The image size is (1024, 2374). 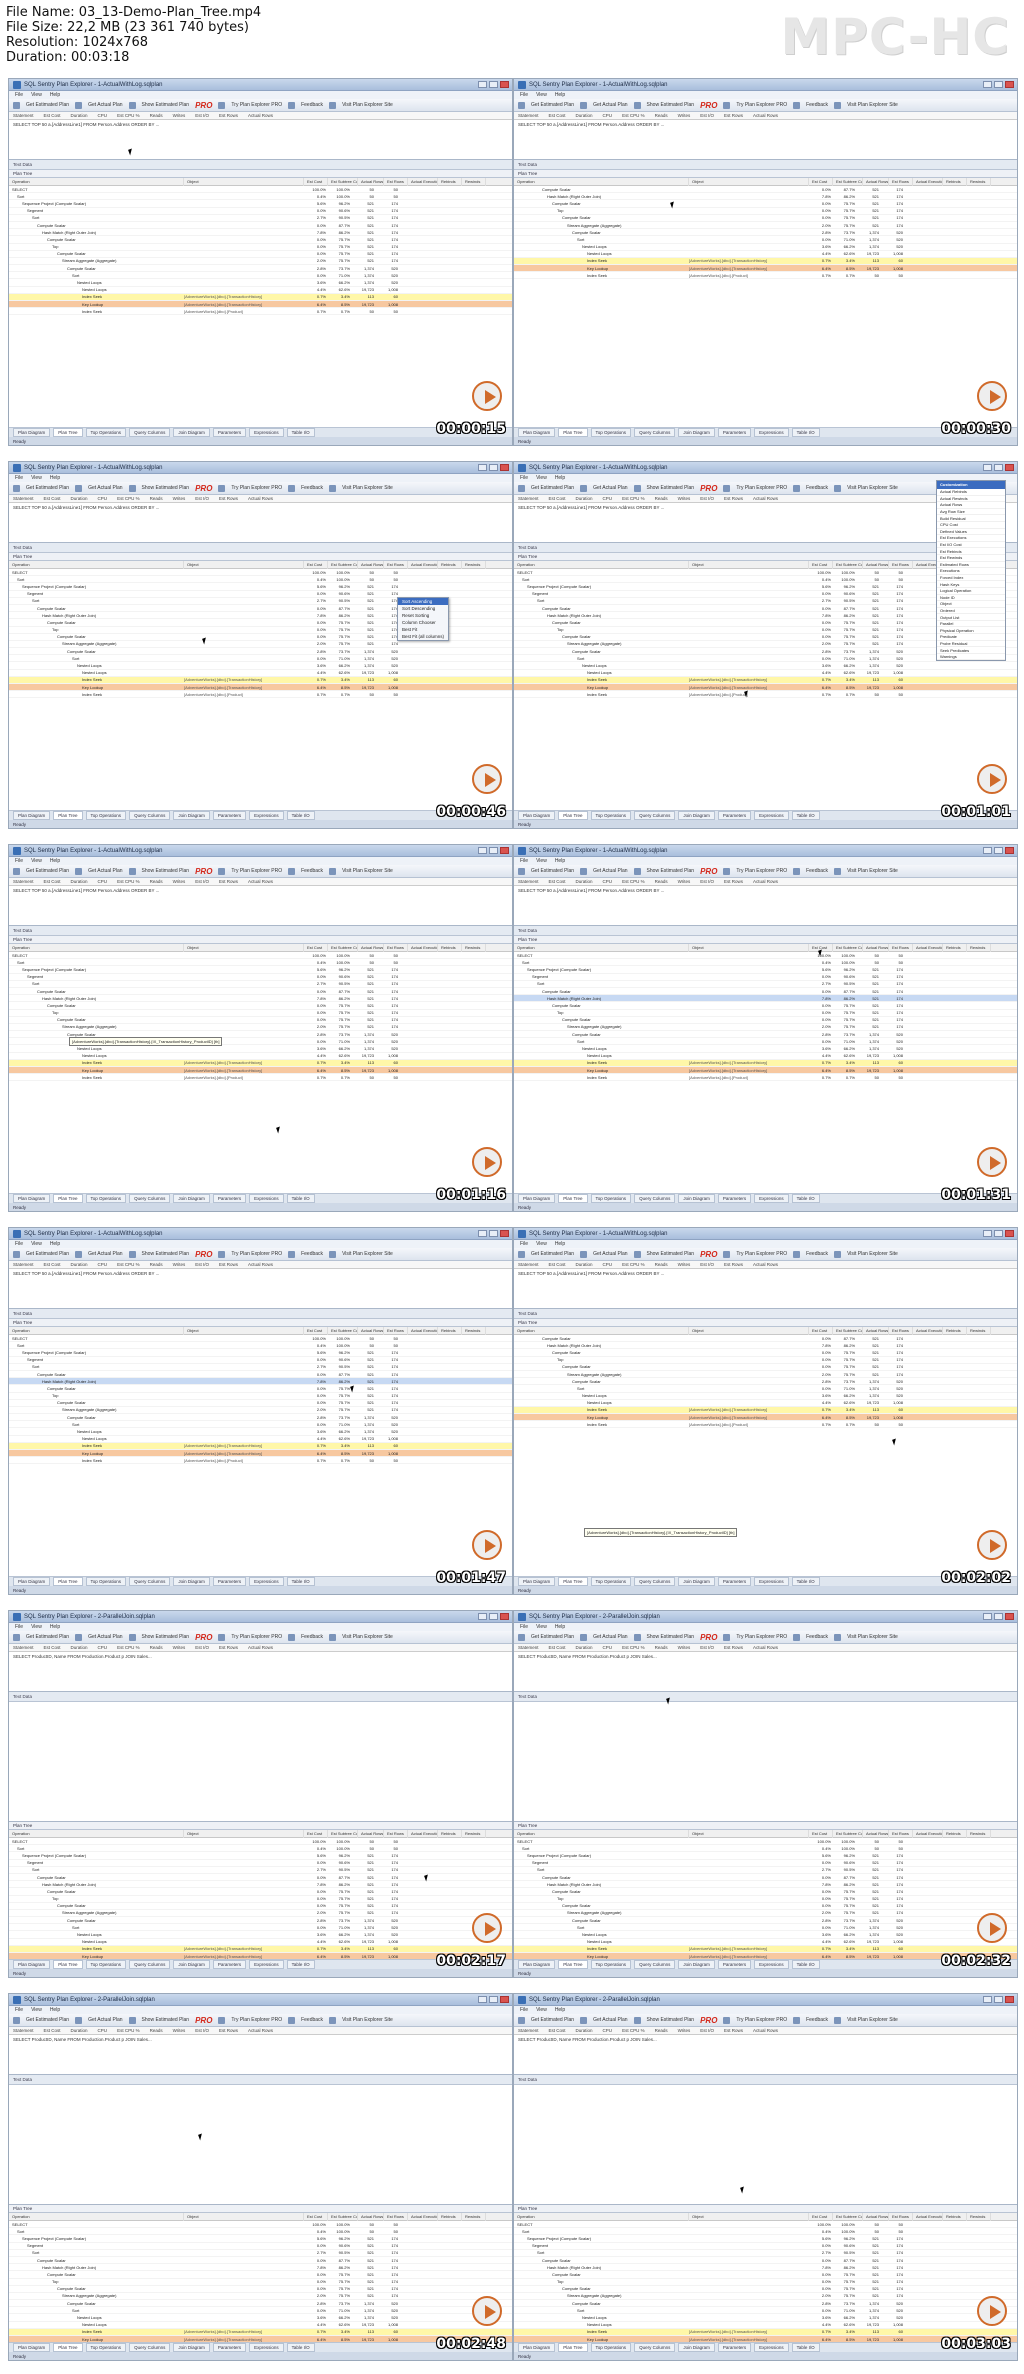 I want to click on menu-item: View, so click(x=36, y=95).